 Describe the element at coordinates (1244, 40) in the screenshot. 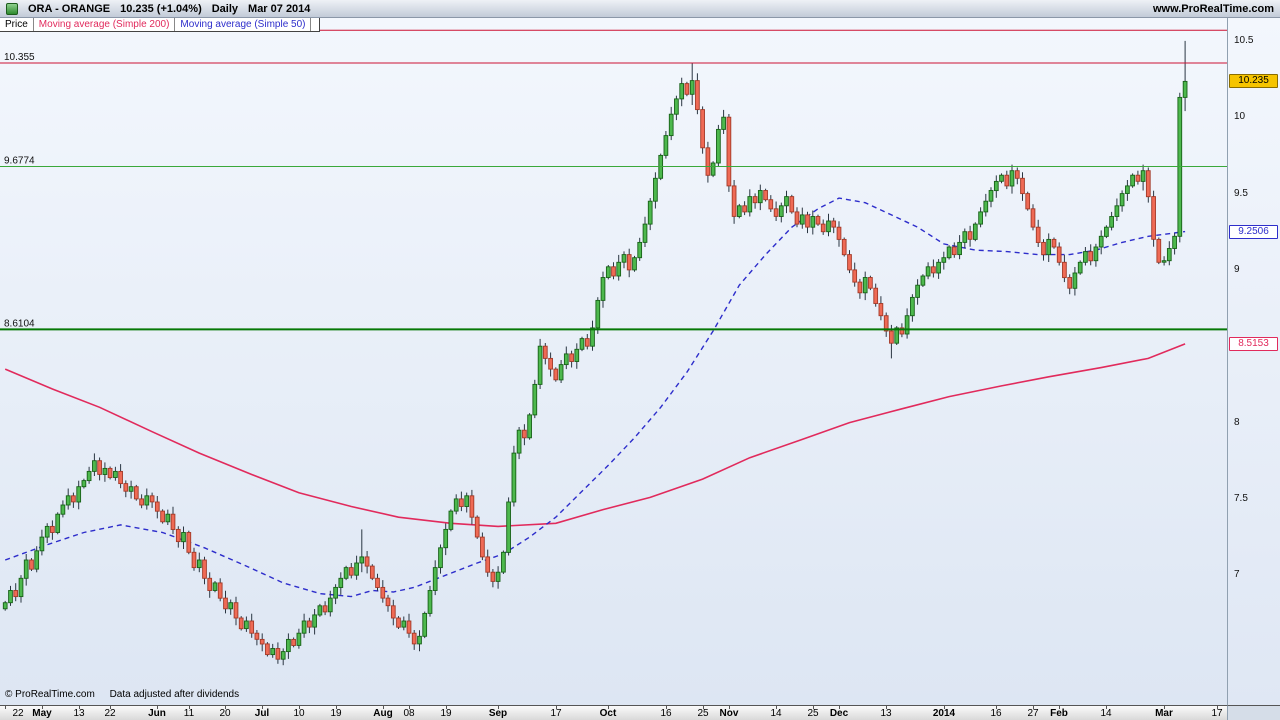

I see `price-tick: 10.5` at that location.